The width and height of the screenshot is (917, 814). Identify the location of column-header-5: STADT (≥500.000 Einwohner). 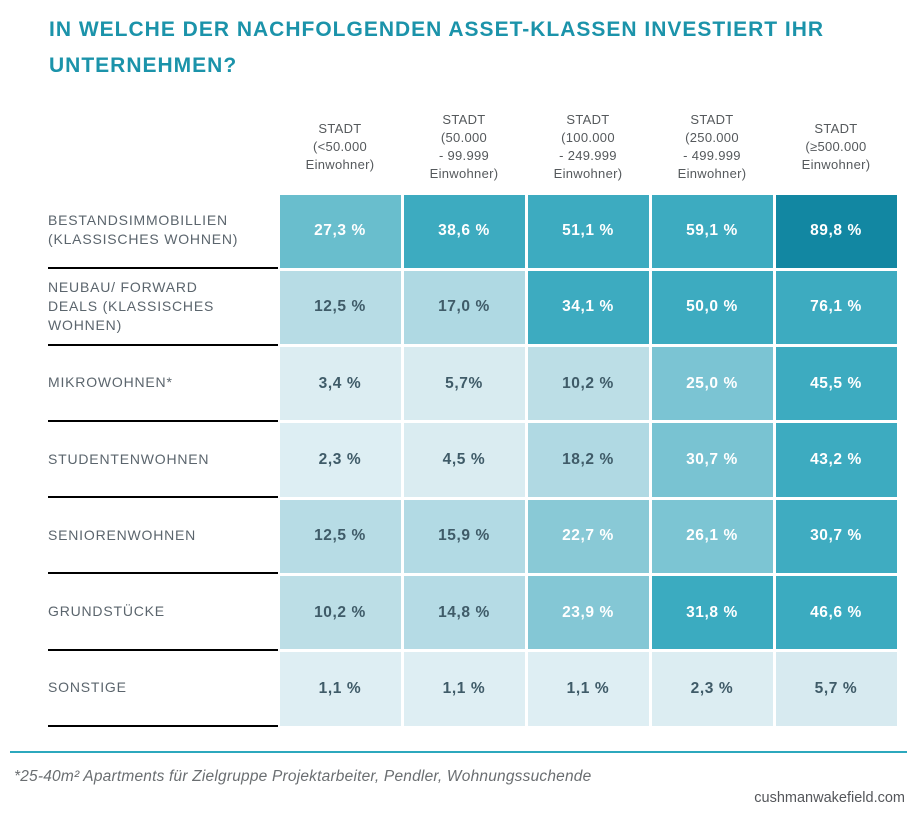
(836, 146).